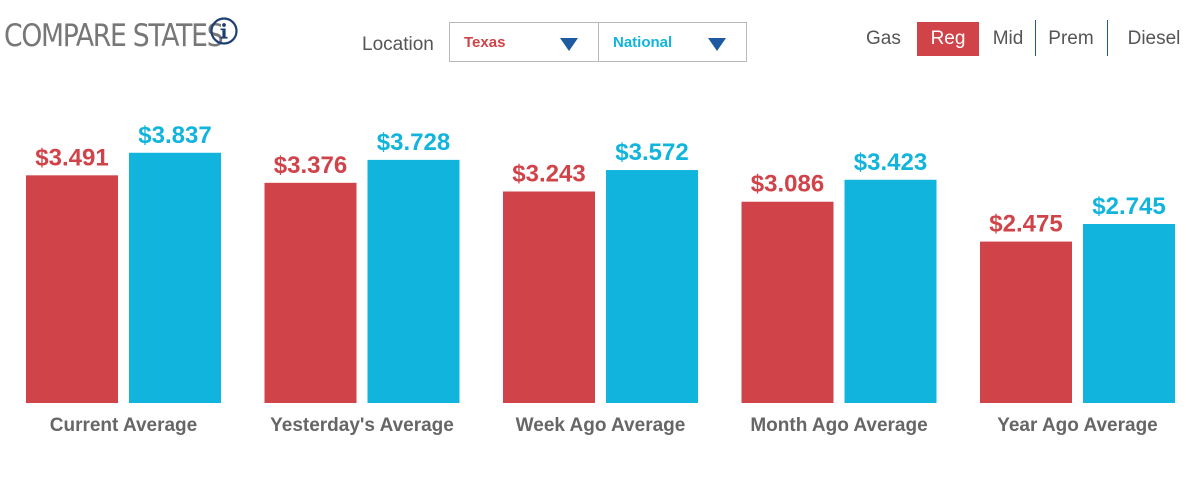  I want to click on category-label-1: Yesterday's Average, so click(362, 425).